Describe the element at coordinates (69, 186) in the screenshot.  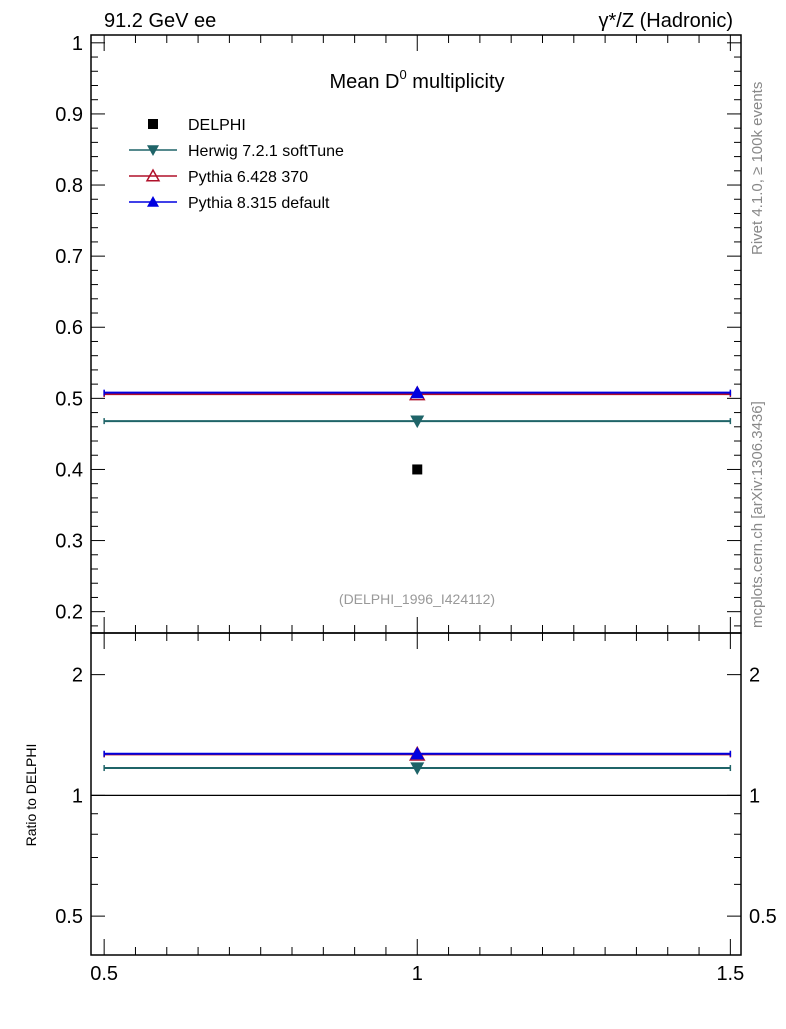
I see `y-tick-label: 0.8` at that location.